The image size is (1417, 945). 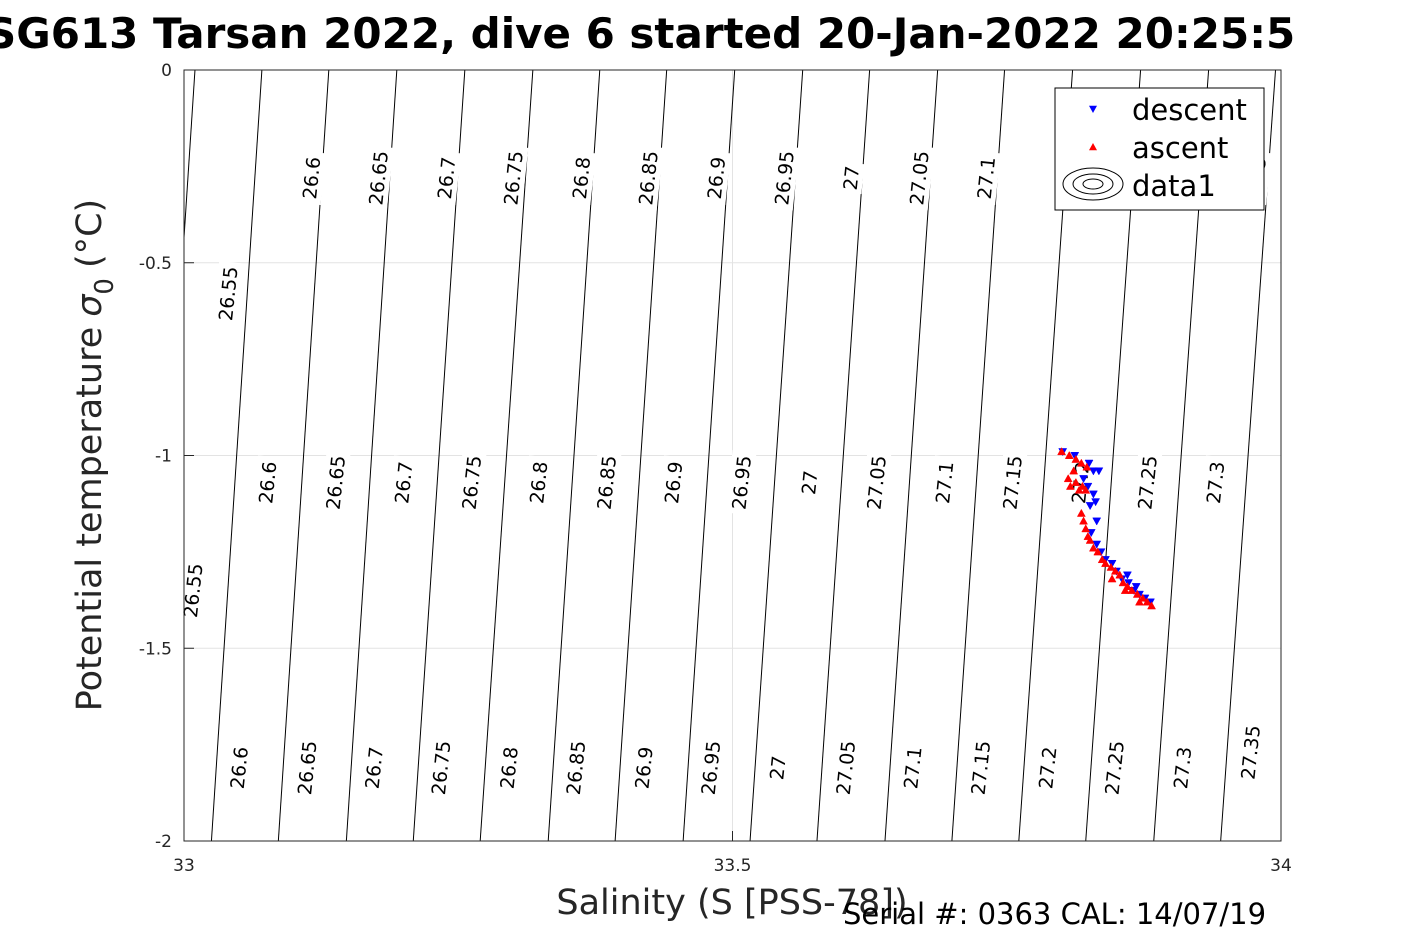 What do you see at coordinates (166, 71) in the screenshot?
I see `y-tick-label: 0` at bounding box center [166, 71].